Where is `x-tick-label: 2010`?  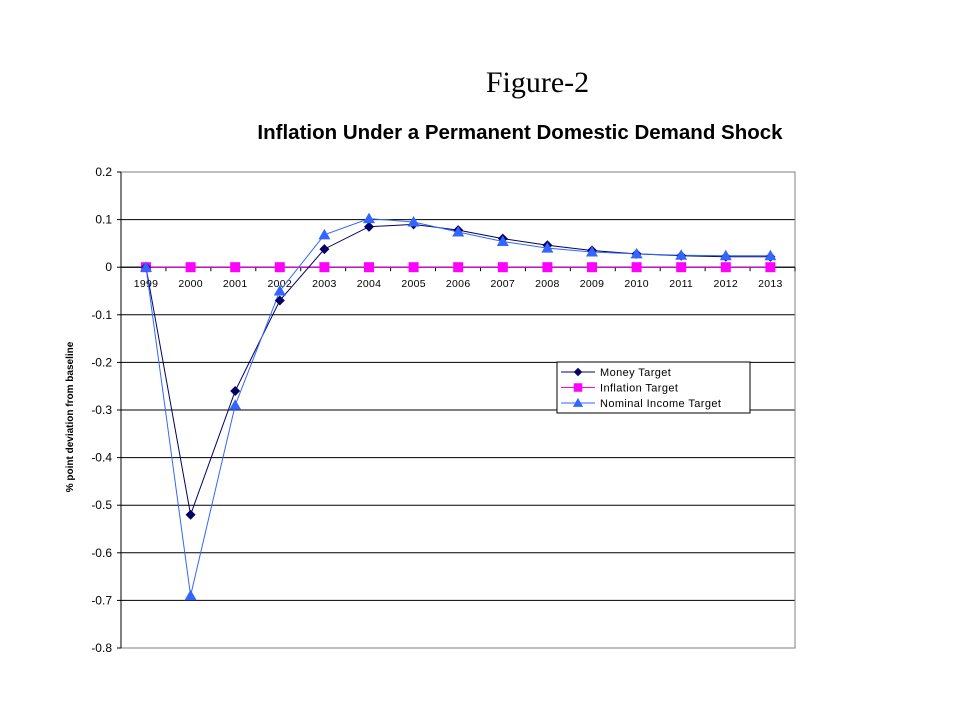
x-tick-label: 2010 is located at coordinates (636, 284).